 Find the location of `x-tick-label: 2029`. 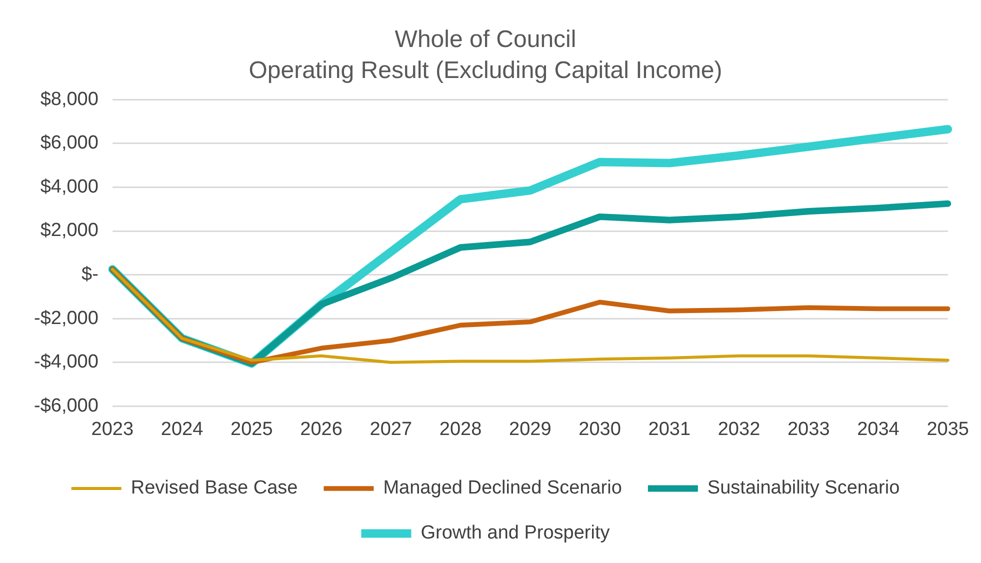

x-tick-label: 2029 is located at coordinates (530, 429).